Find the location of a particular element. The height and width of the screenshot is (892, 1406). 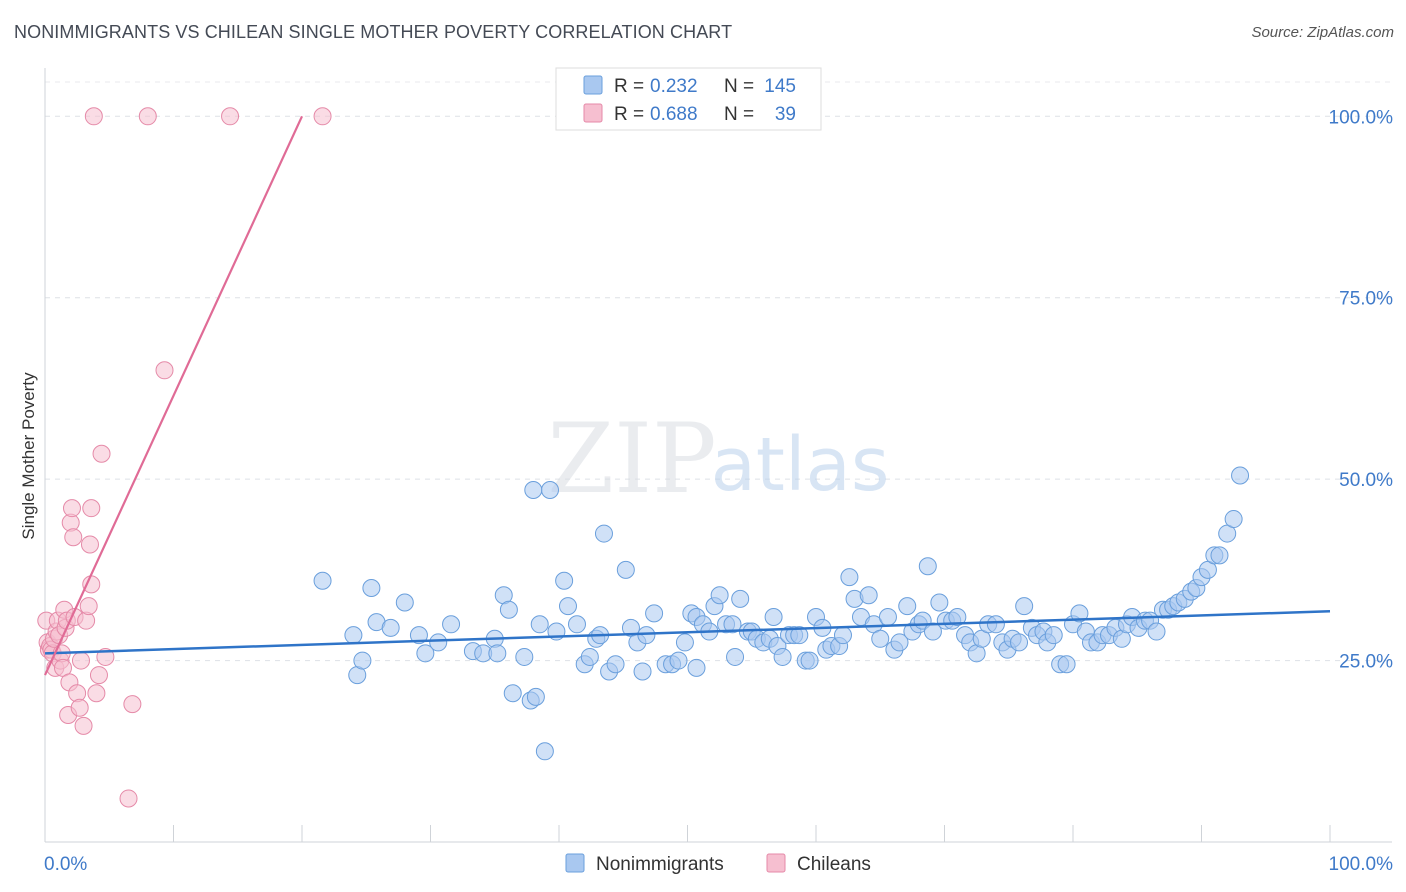

watermark-zip: ZIP is located at coordinates (631, 459).